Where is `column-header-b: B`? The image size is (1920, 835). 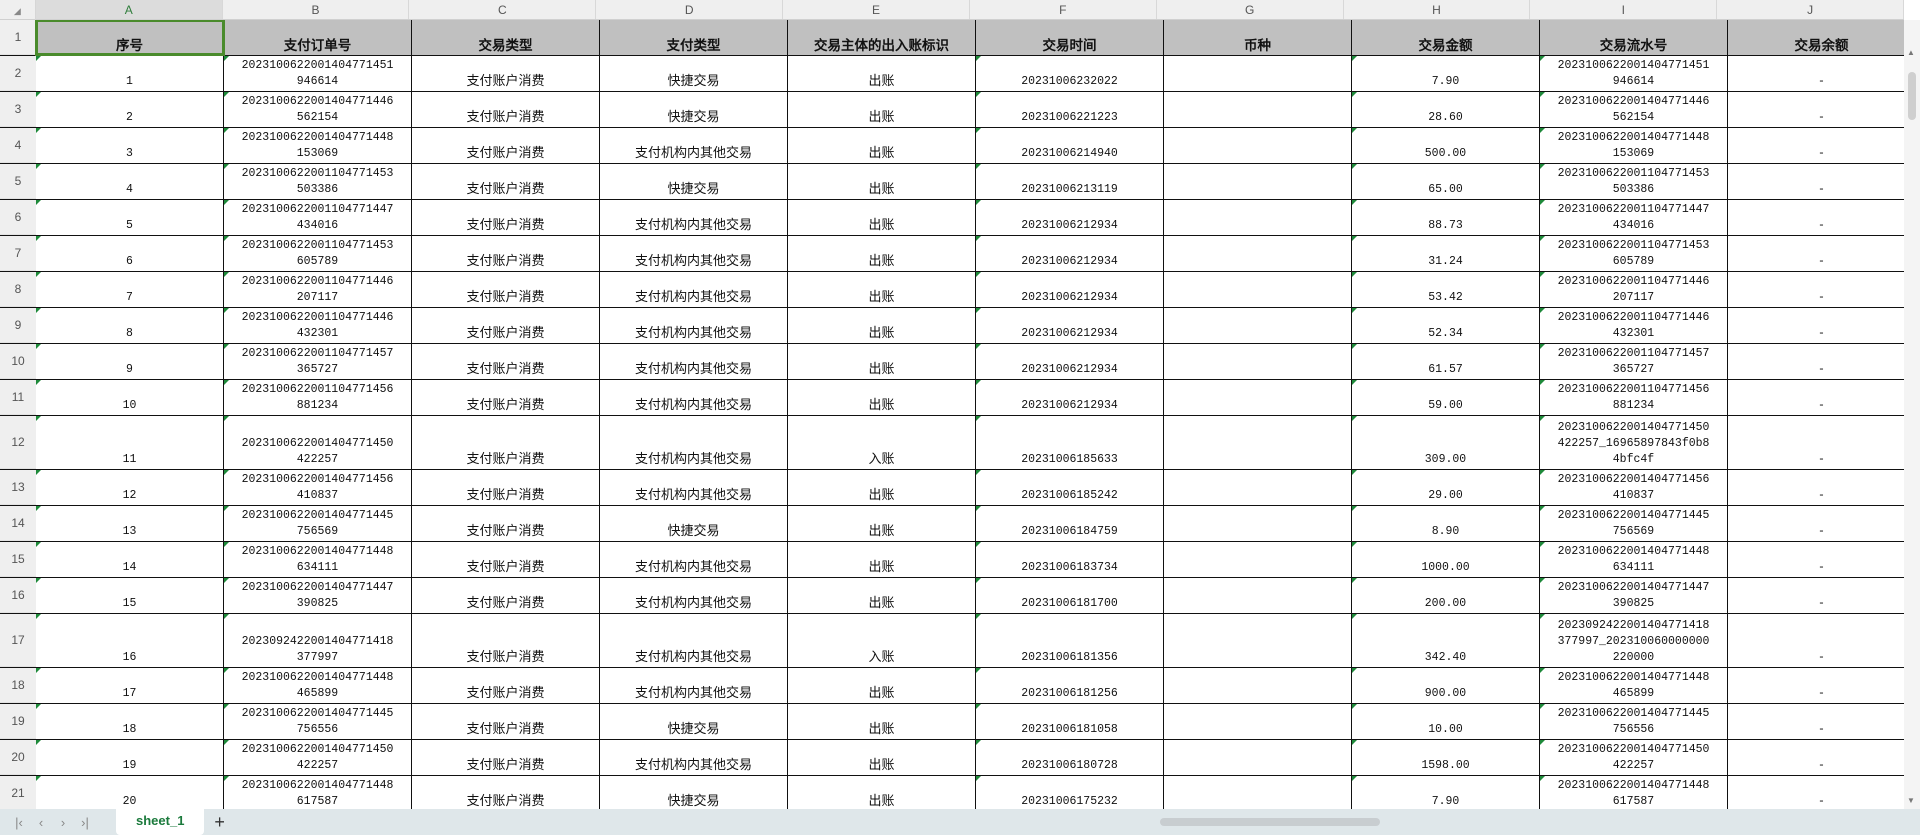
column-header-b: B is located at coordinates (316, 9).